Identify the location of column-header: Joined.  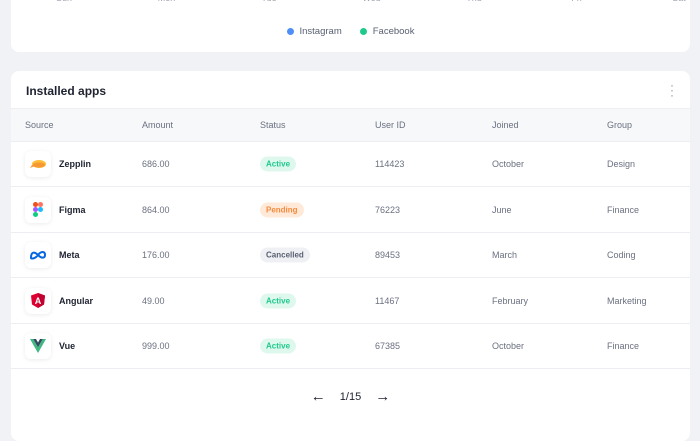
(505, 125).